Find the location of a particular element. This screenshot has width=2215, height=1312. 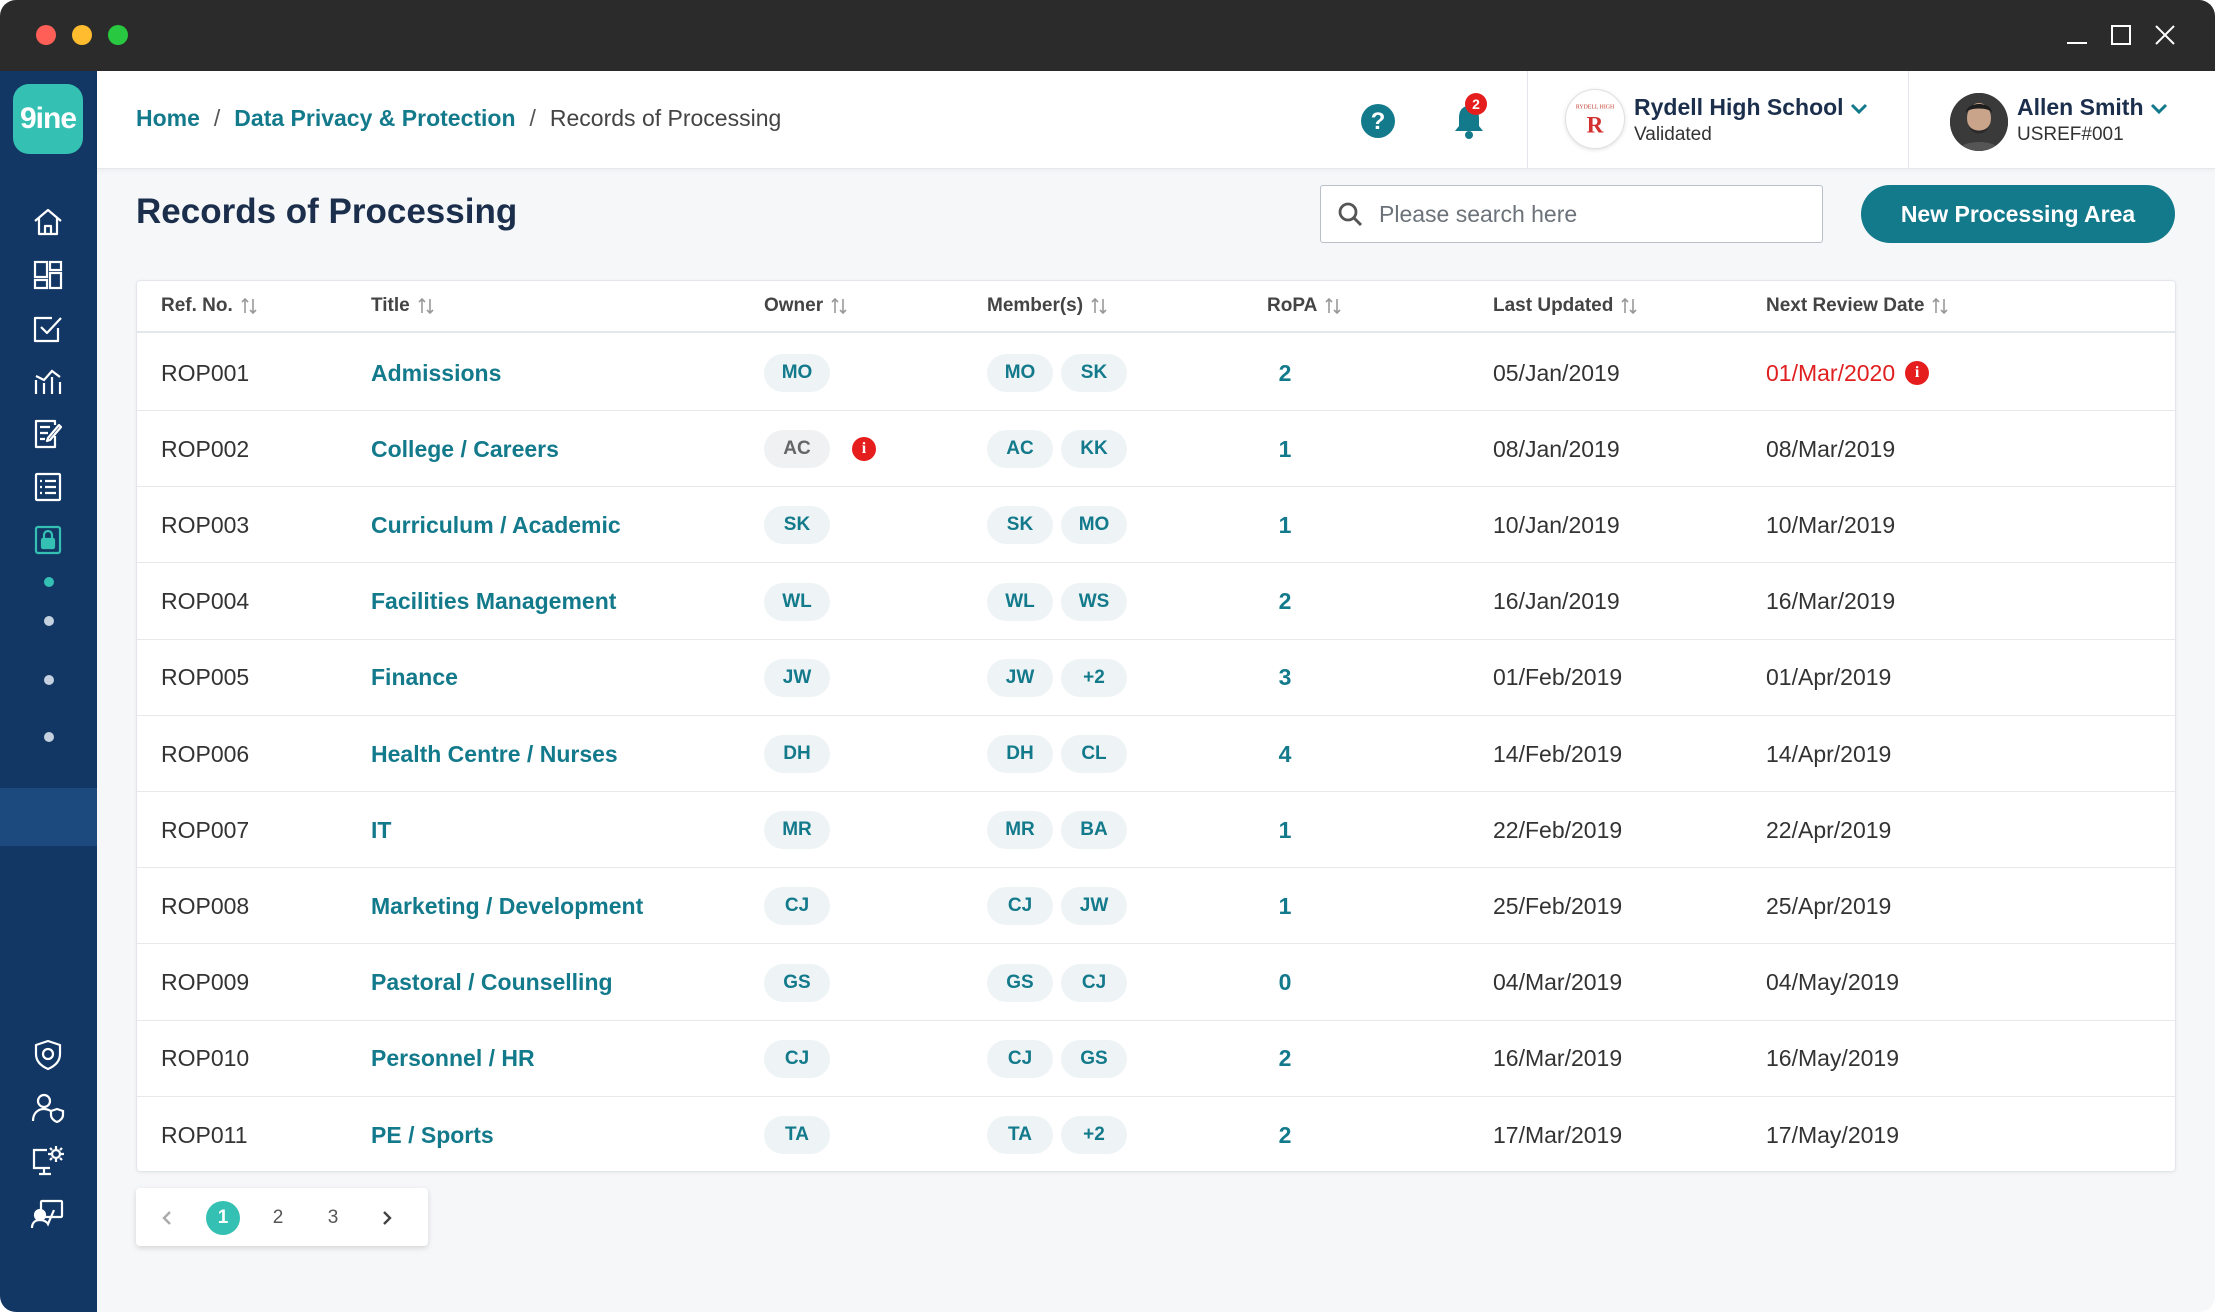

training-icon is located at coordinates (48, 1214).